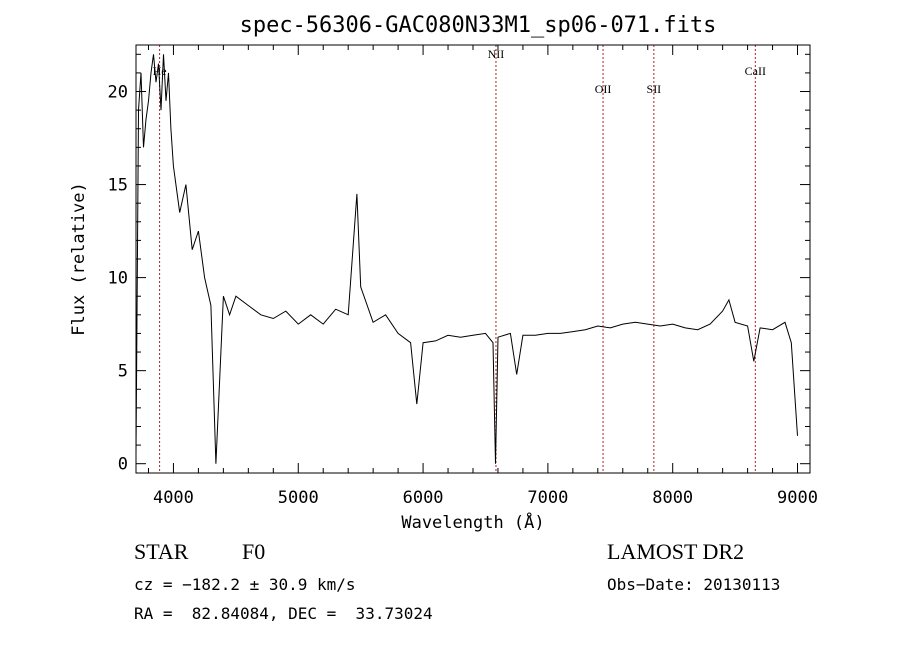  I want to click on chart-title: spec-56306-GAC080N33M1_sp06-071.fits, so click(478, 25).